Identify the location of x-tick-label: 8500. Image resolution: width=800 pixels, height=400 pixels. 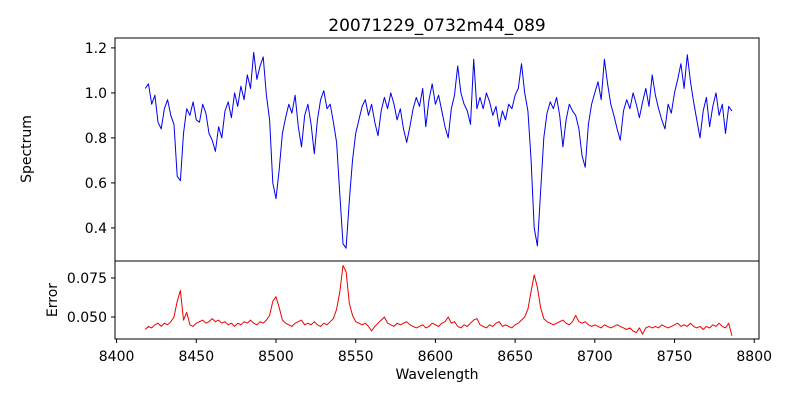
(276, 357).